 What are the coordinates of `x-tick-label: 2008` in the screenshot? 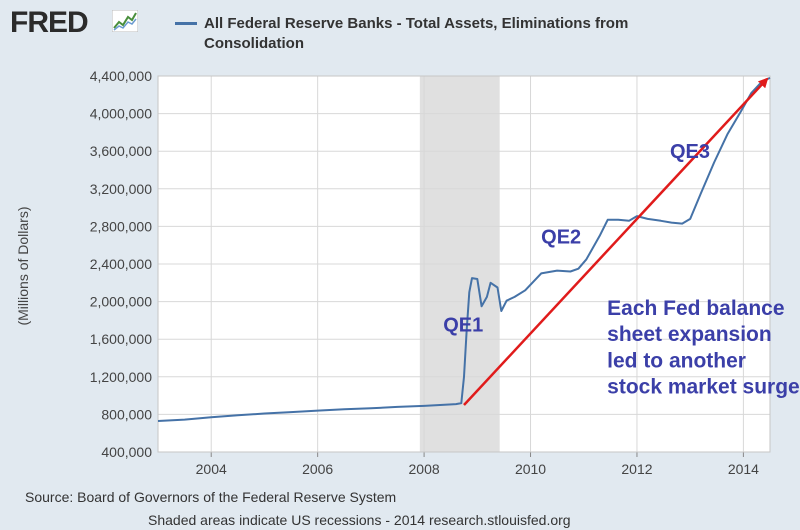 It's located at (424, 469).